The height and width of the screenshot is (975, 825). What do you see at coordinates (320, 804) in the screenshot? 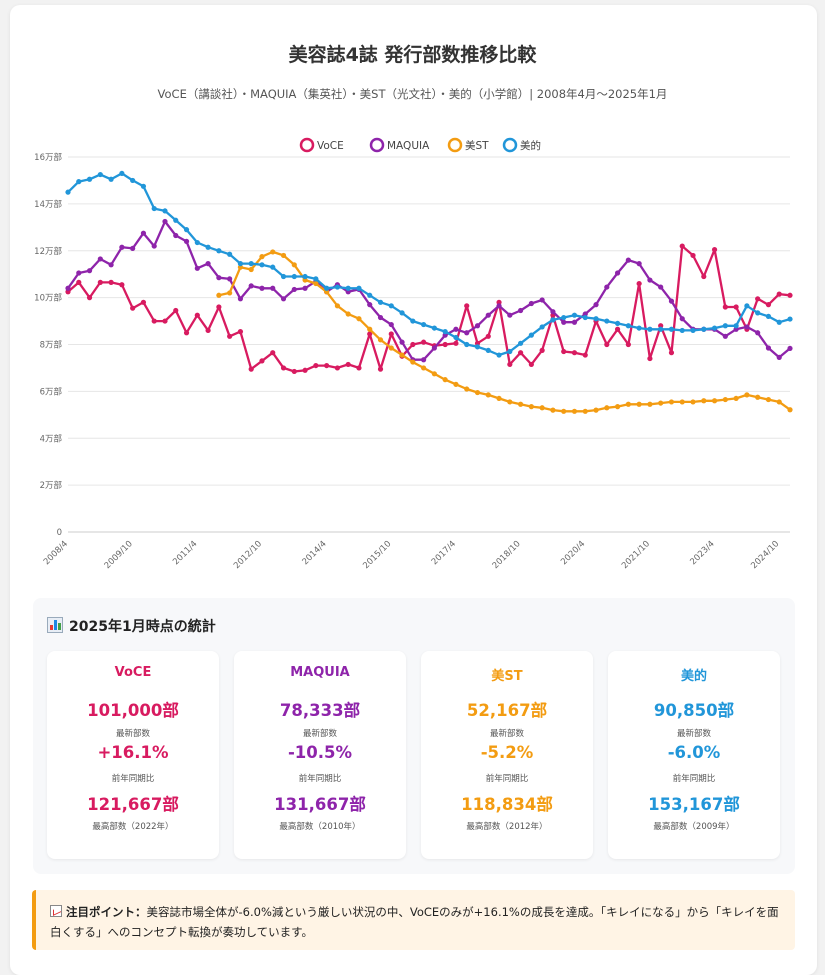
I see `stat-peak-value: 131,667部` at bounding box center [320, 804].